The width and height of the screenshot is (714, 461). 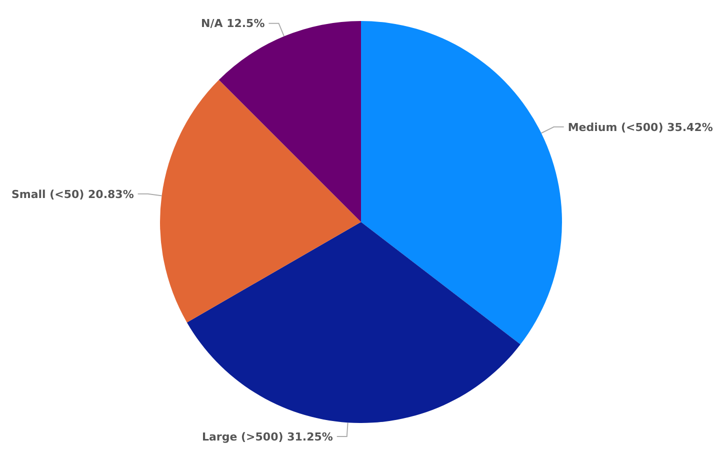 I want to click on slice-label: Medium (<500) 35.42%, so click(x=640, y=127).